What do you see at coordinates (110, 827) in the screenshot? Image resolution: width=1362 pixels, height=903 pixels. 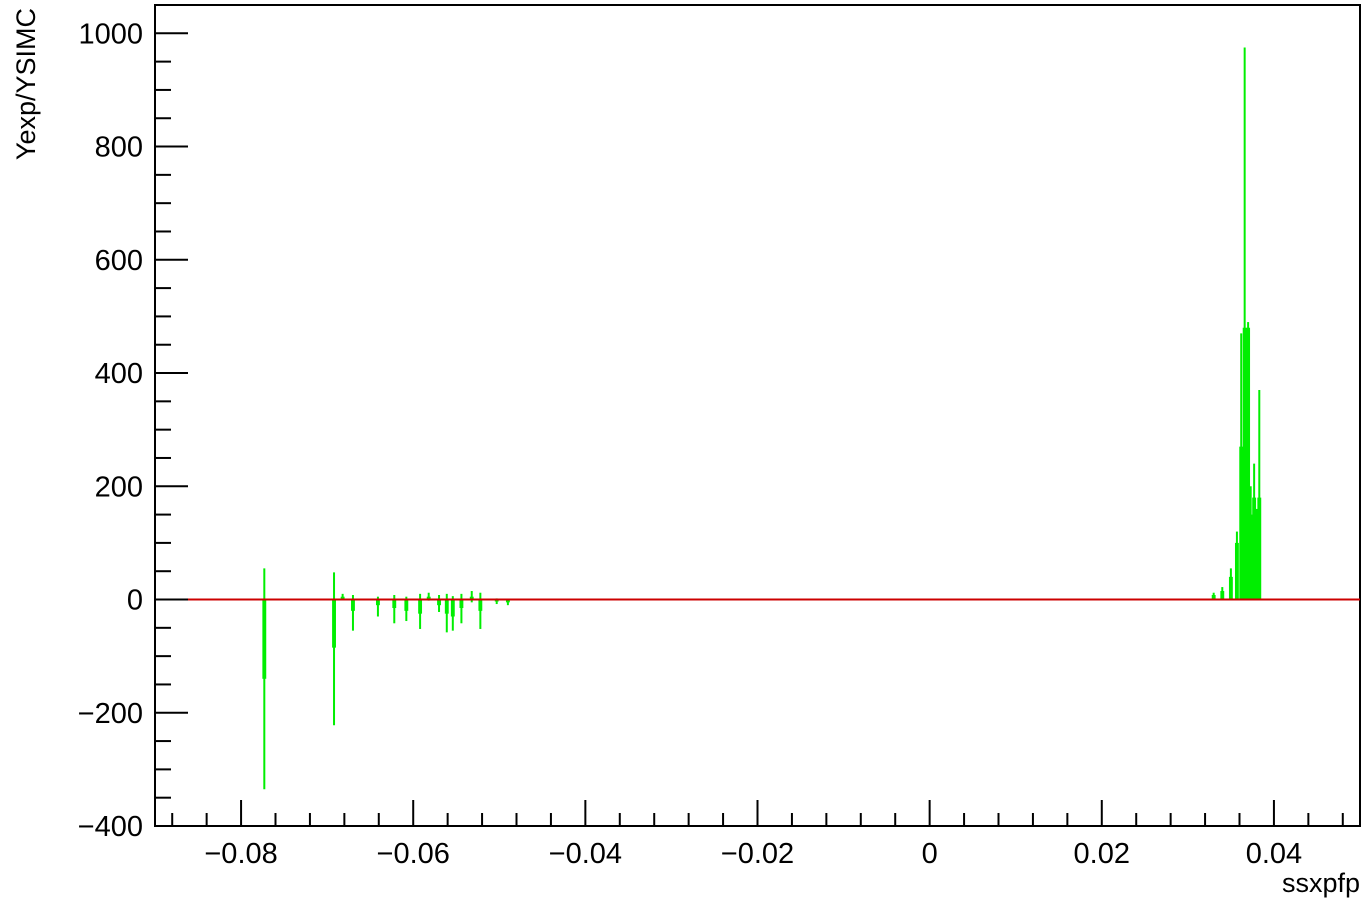 I see `y-tick-label: −400` at bounding box center [110, 827].